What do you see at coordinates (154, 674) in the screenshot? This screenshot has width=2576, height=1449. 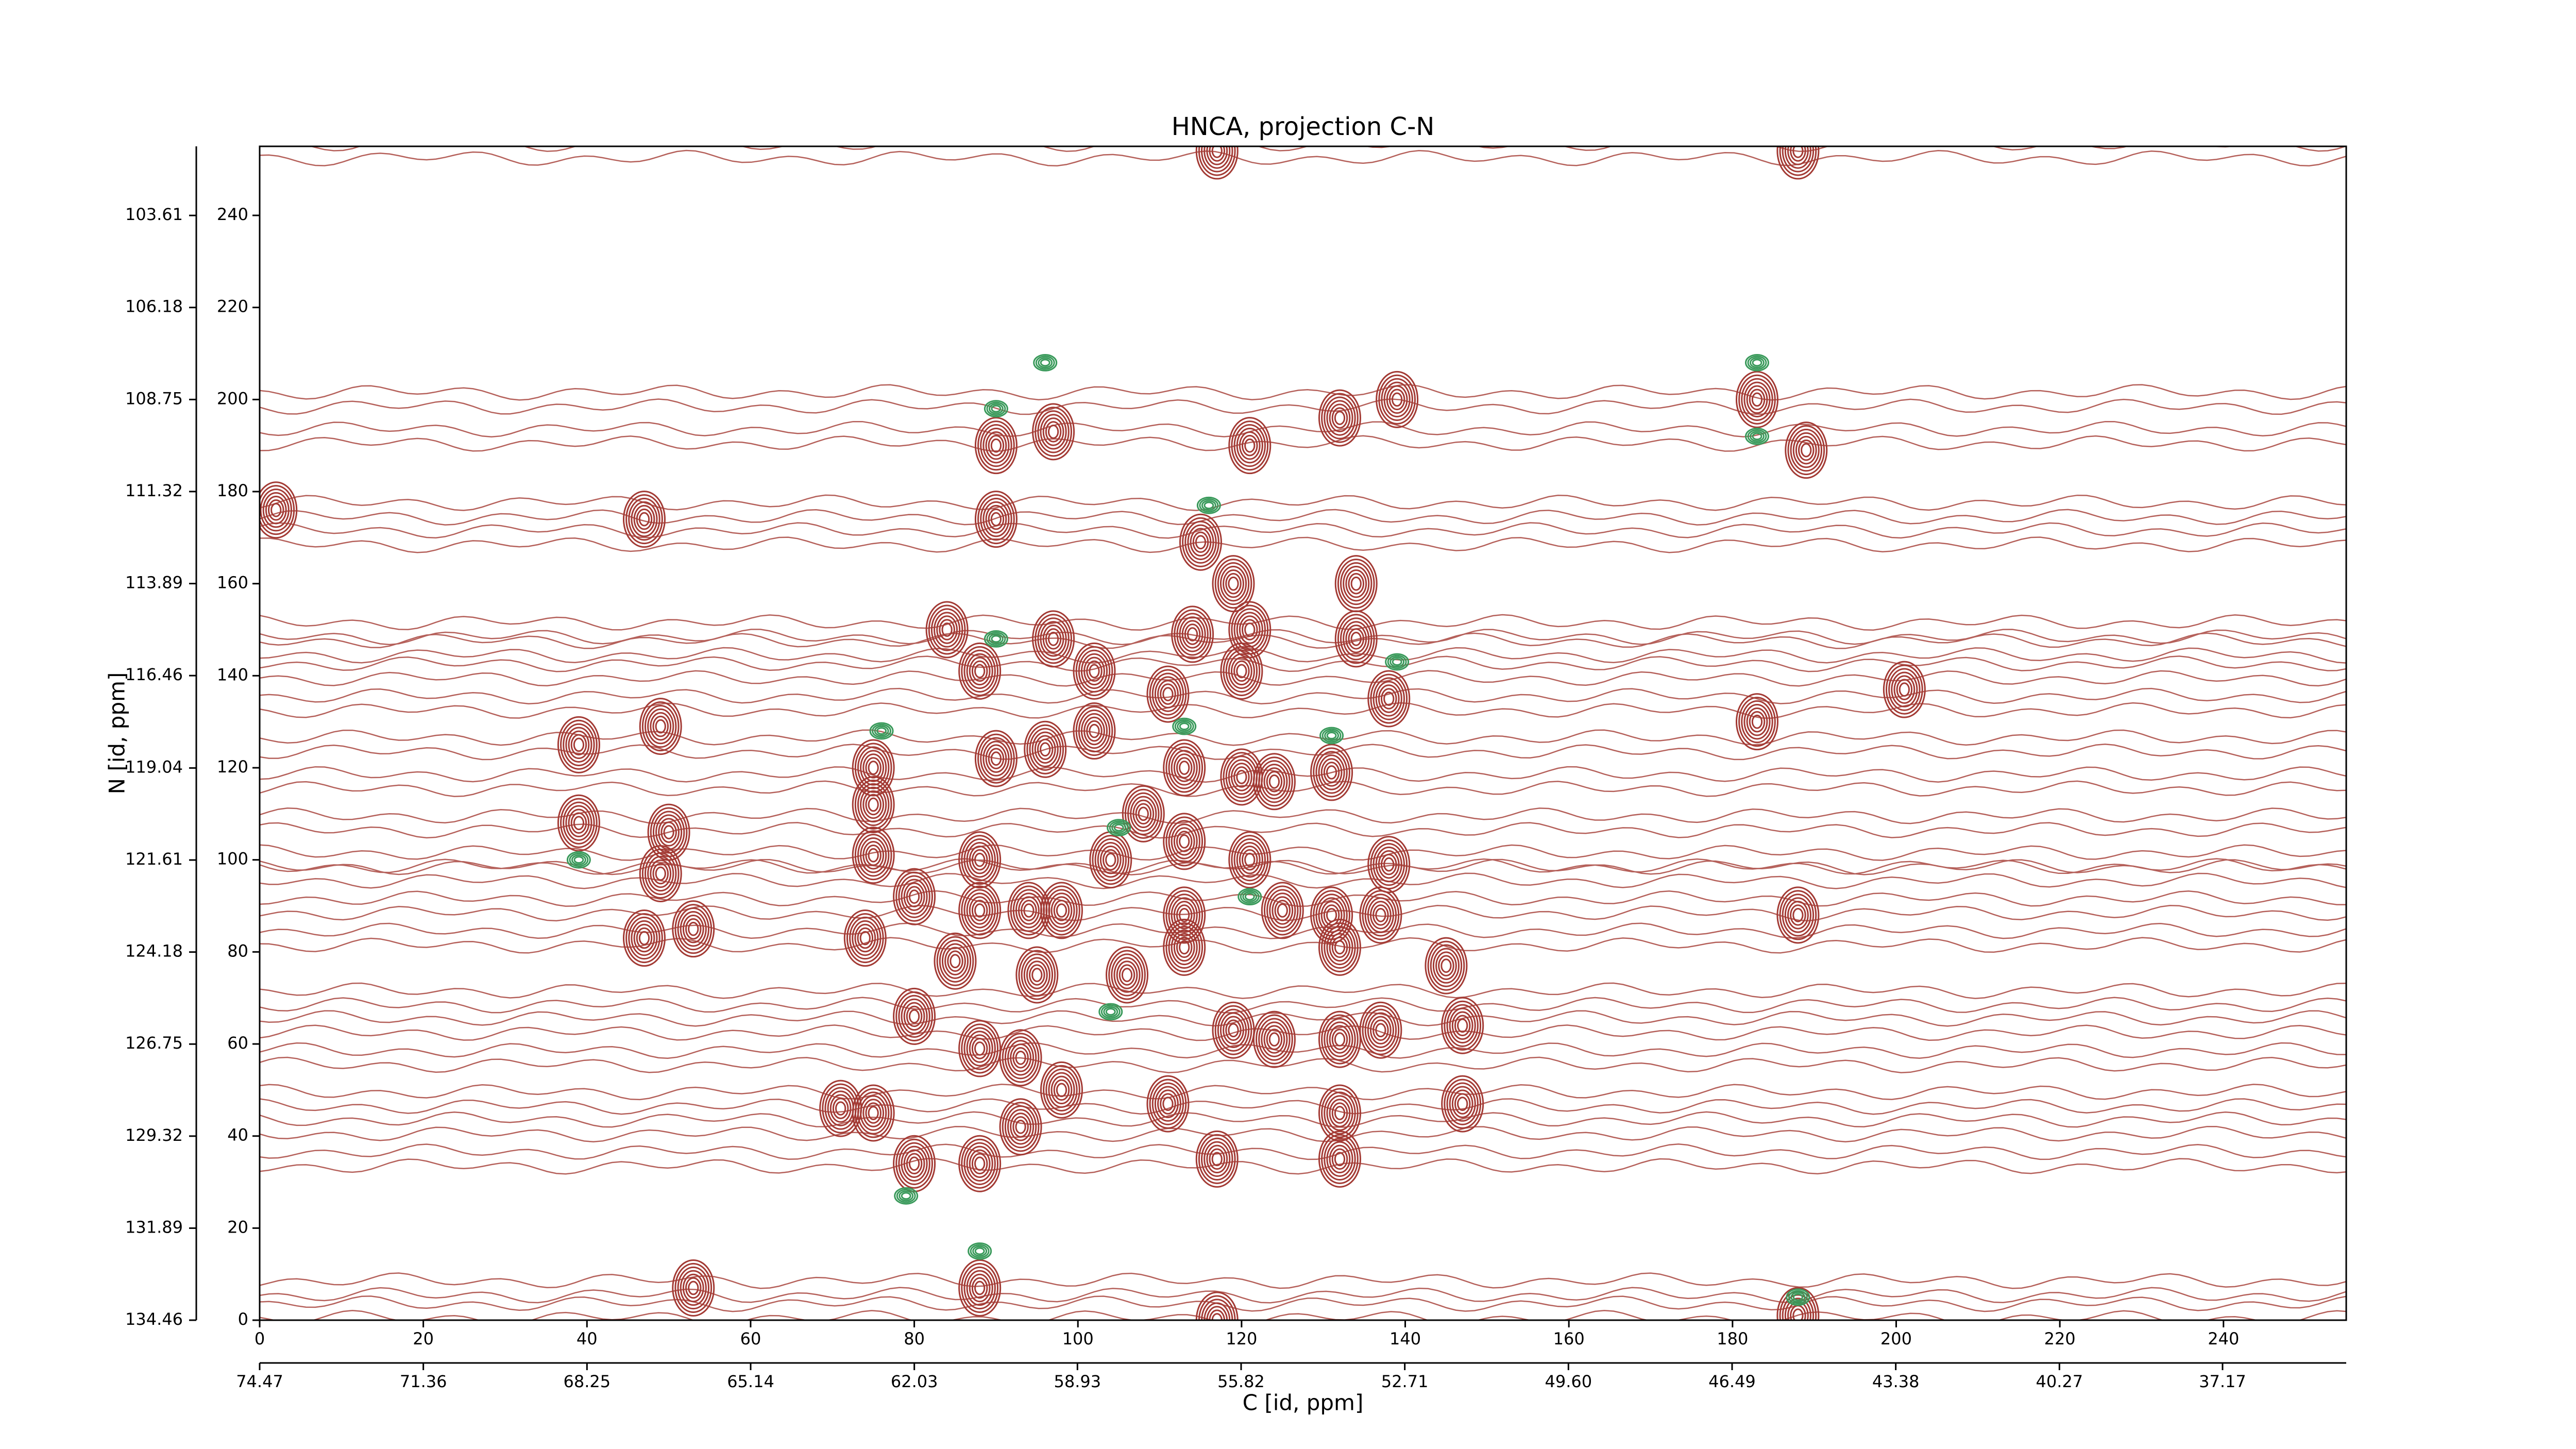 I see `y2-tick-label: 116.46` at bounding box center [154, 674].